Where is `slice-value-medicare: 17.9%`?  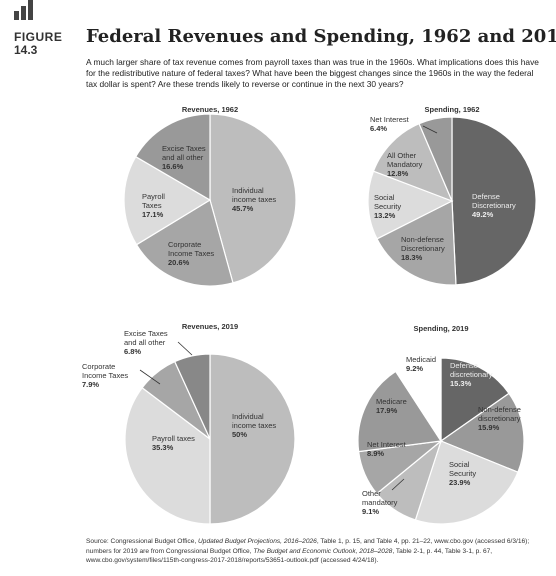 slice-value-medicare: 17.9% is located at coordinates (387, 410).